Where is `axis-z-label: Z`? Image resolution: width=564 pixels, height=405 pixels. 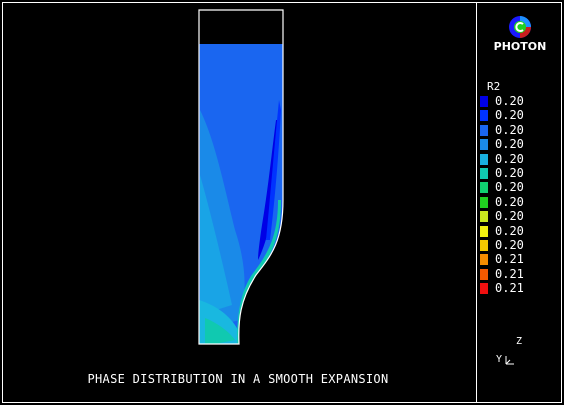 axis-z-label: Z is located at coordinates (519, 341).